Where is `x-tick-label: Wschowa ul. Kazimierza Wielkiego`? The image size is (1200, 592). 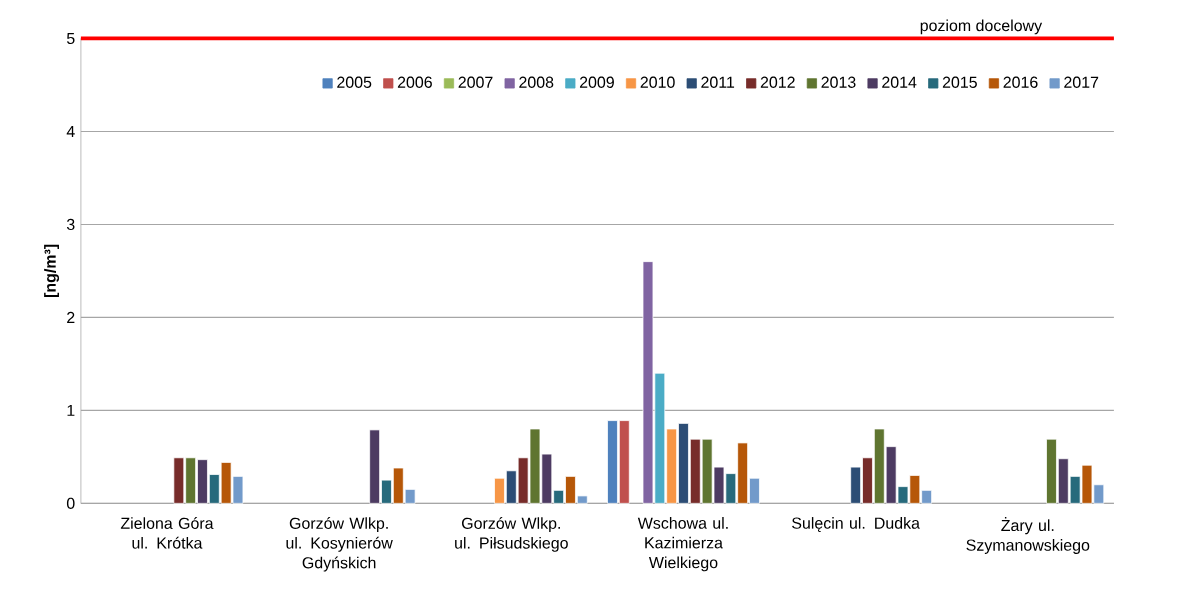
x-tick-label: Wschowa ul. Kazimierza Wielkiego is located at coordinates (682, 544).